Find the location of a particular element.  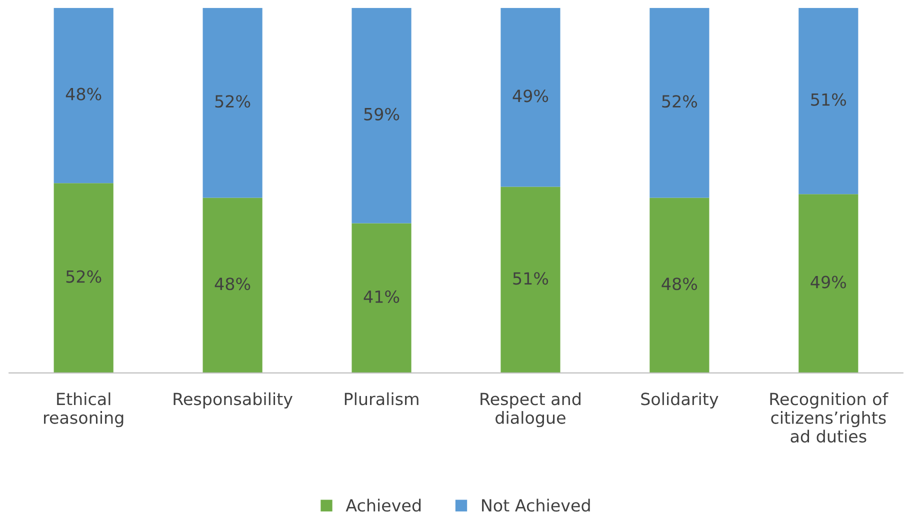

x-tick-label: Solidarity is located at coordinates (679, 400).